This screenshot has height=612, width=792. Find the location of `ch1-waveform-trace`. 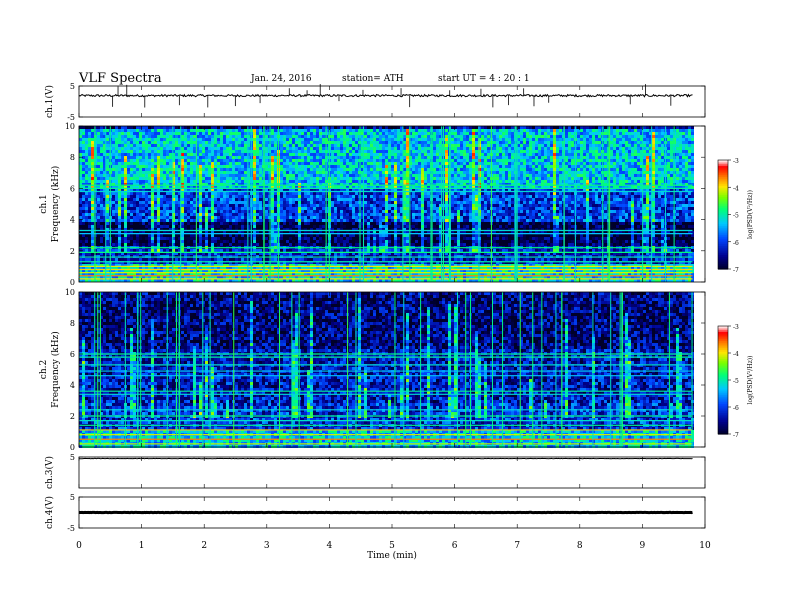

ch1-waveform-trace is located at coordinates (386, 96).